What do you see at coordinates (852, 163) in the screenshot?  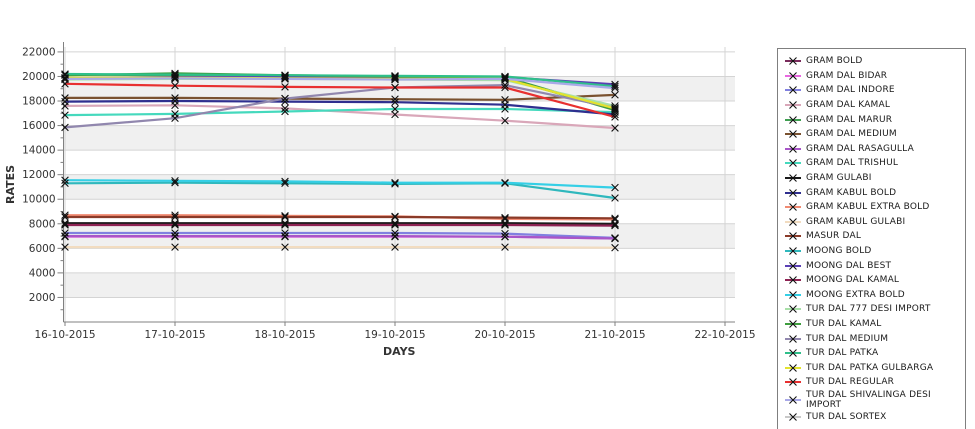 I see `legend-item-label: GRAM DAL TRISHUL` at bounding box center [852, 163].